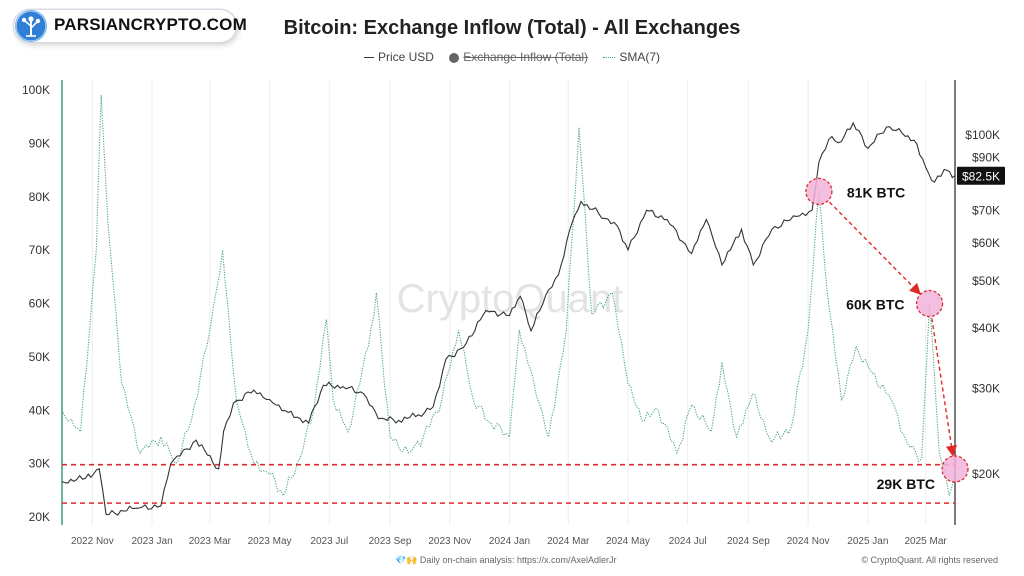  I want to click on y-right-tick-label: $40K, so click(986, 328).